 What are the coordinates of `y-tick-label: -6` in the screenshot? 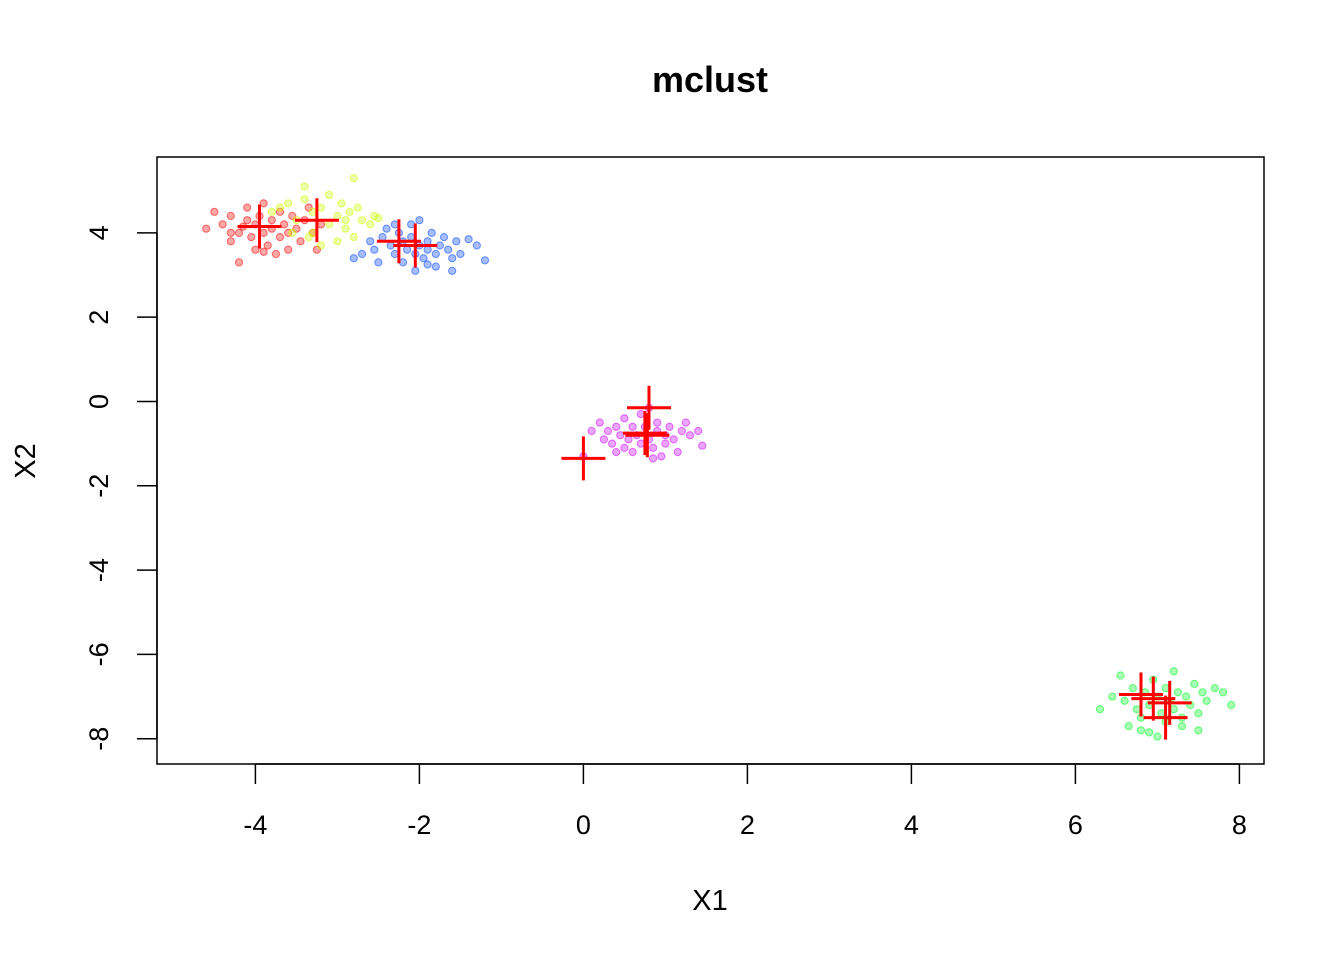 It's located at (99, 654).